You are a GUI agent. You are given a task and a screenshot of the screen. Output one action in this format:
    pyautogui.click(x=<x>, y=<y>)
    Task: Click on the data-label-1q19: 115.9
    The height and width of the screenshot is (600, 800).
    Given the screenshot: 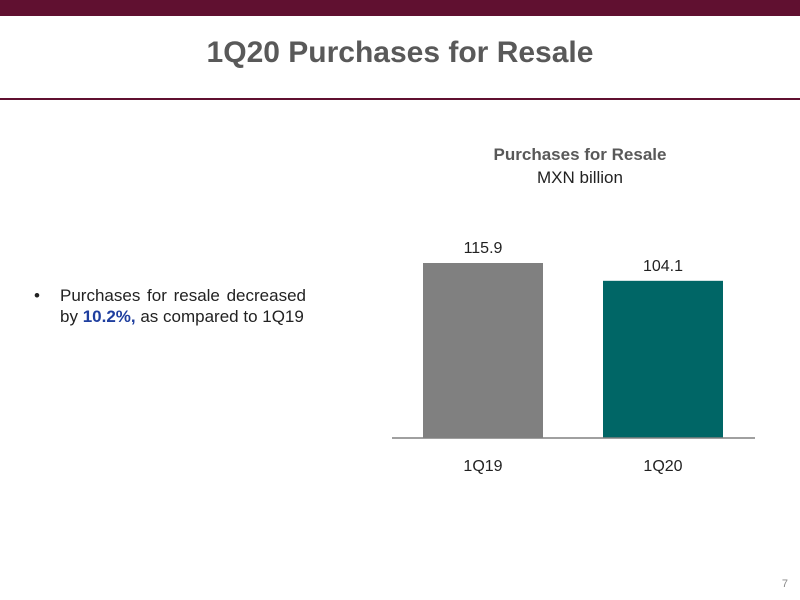 What is the action you would take?
    pyautogui.click(x=483, y=248)
    